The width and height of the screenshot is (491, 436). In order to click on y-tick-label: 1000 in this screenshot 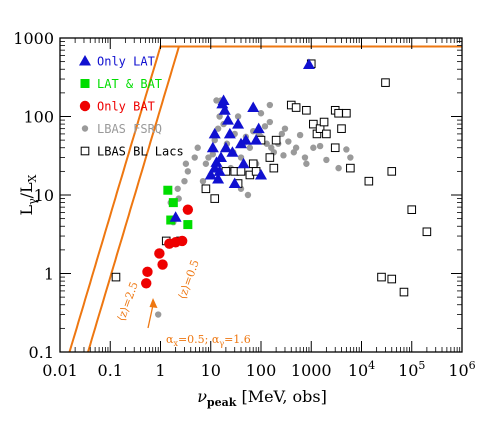, I will do `click(33, 38)`.